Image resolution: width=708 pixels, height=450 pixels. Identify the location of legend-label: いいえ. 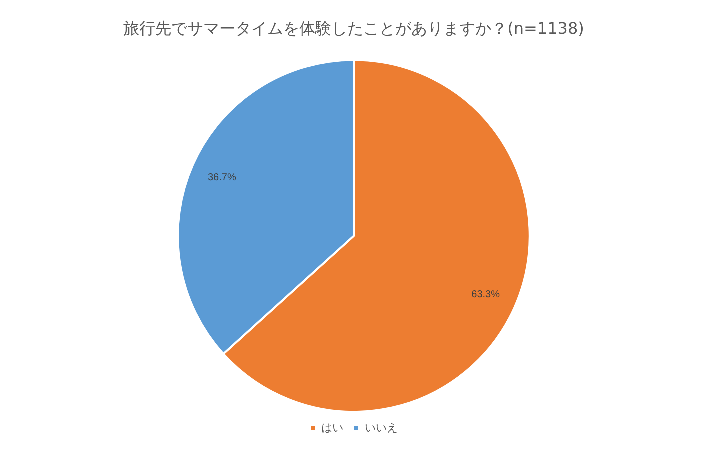
(381, 427).